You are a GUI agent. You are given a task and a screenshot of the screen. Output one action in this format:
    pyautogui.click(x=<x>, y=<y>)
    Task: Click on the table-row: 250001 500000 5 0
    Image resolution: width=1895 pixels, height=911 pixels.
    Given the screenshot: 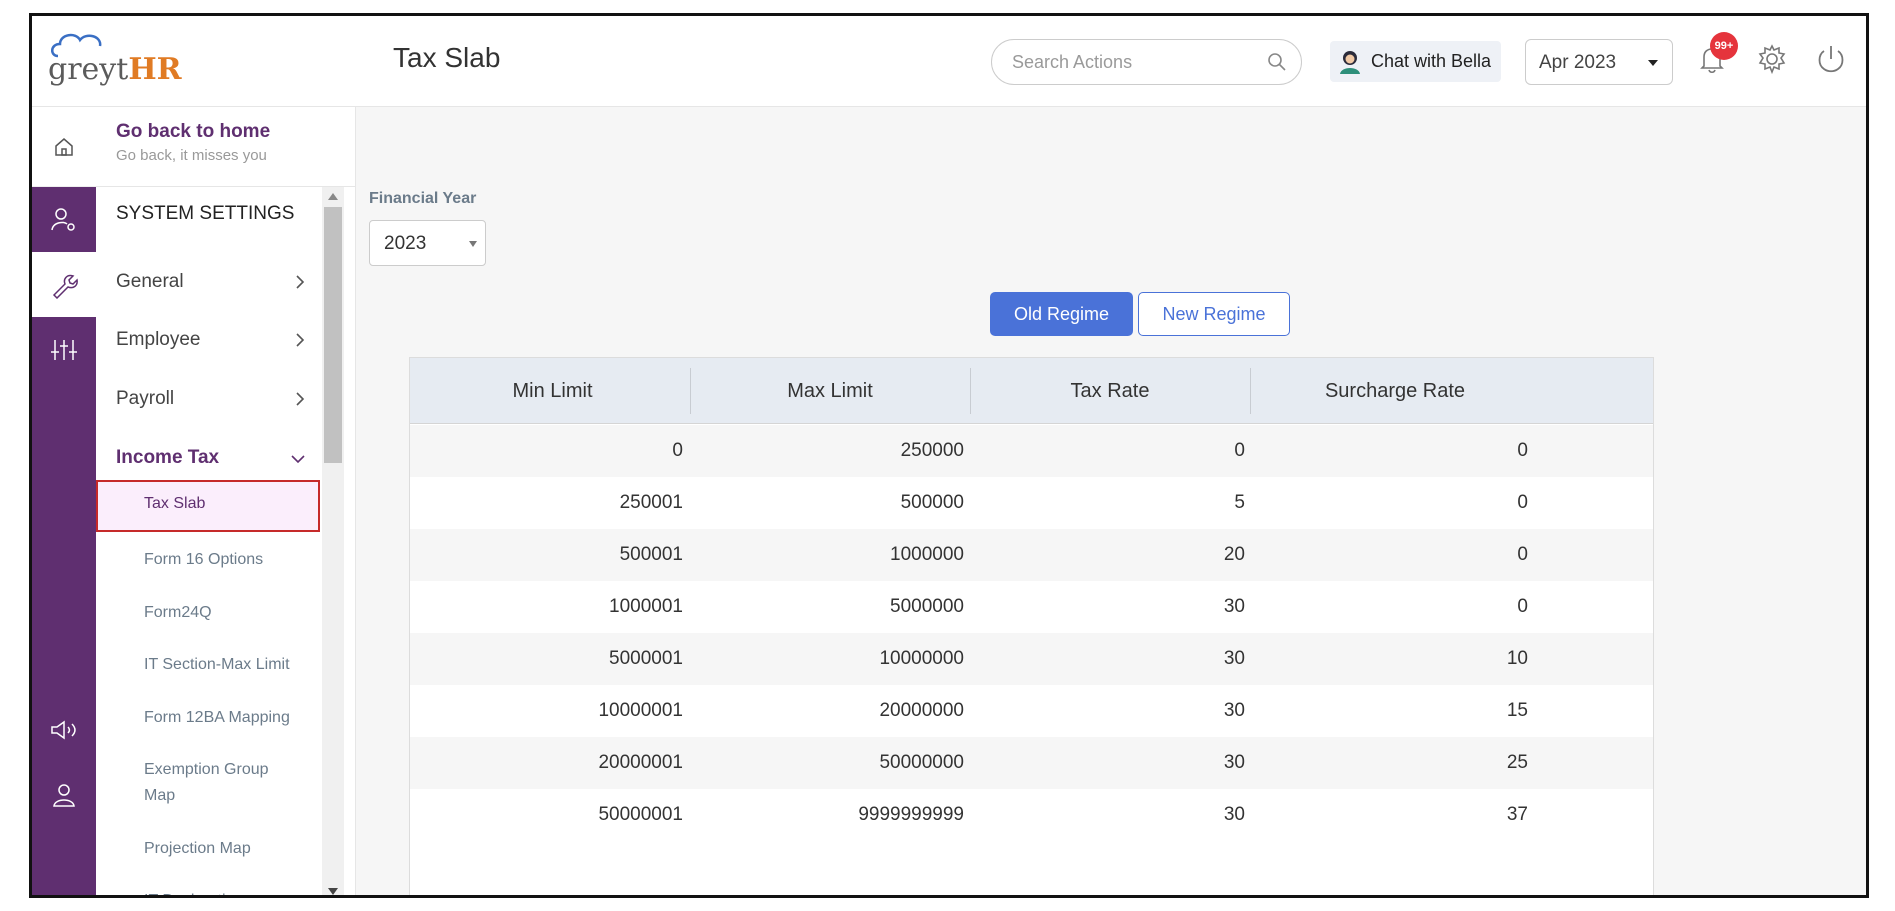 What is the action you would take?
    pyautogui.click(x=1031, y=503)
    